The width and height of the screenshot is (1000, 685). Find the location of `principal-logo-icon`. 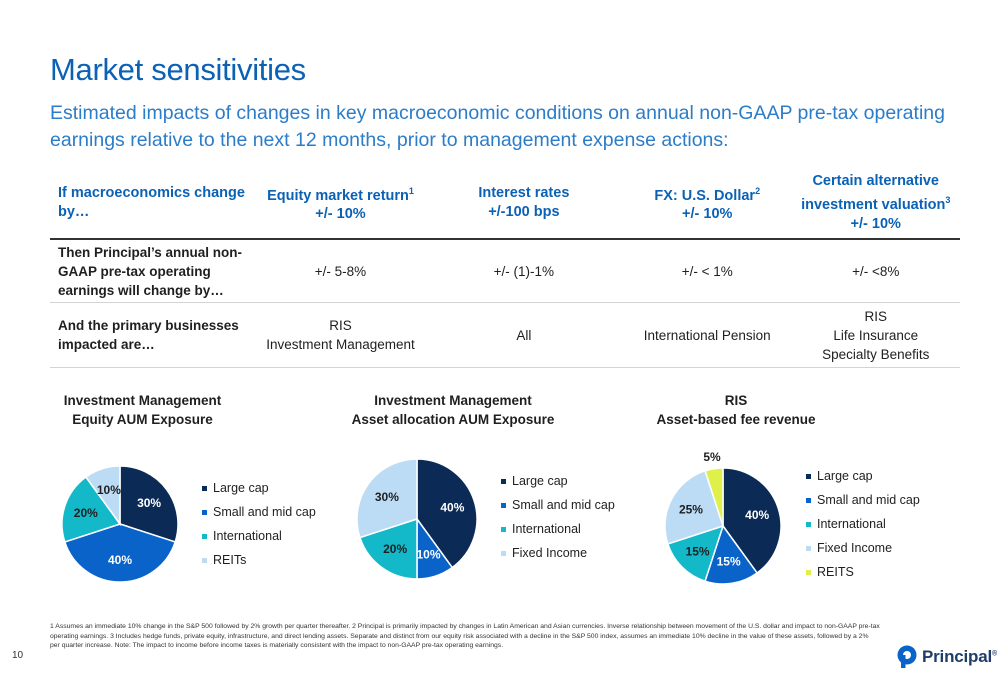

principal-logo-icon is located at coordinates (907, 656).